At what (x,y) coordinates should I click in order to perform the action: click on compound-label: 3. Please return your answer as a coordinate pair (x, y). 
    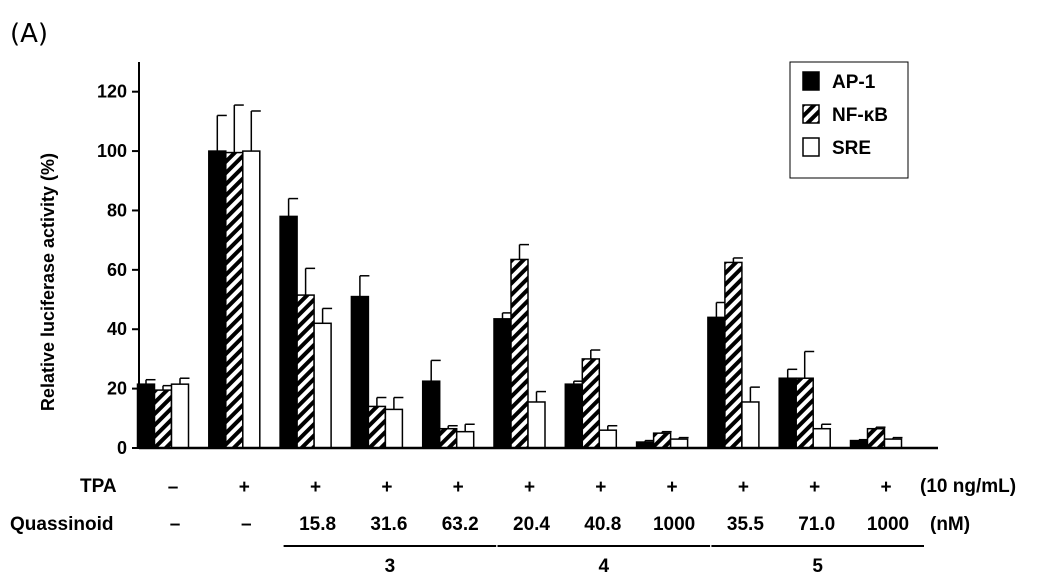
    Looking at the image, I should click on (390, 566).